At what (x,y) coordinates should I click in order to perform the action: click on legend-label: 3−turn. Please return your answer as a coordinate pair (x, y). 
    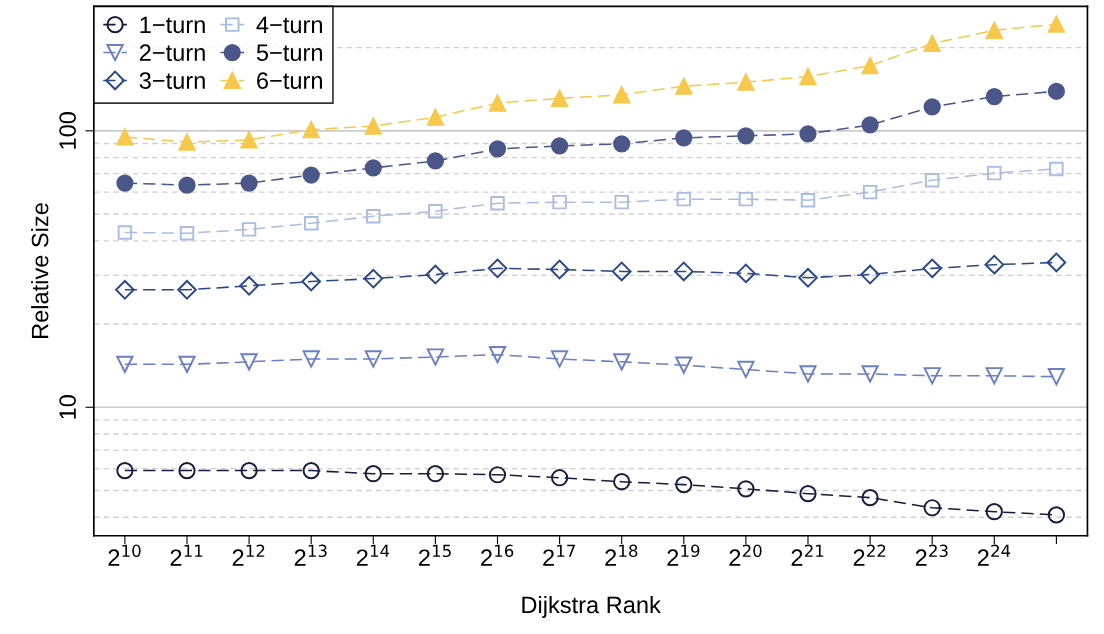
    Looking at the image, I should click on (172, 80).